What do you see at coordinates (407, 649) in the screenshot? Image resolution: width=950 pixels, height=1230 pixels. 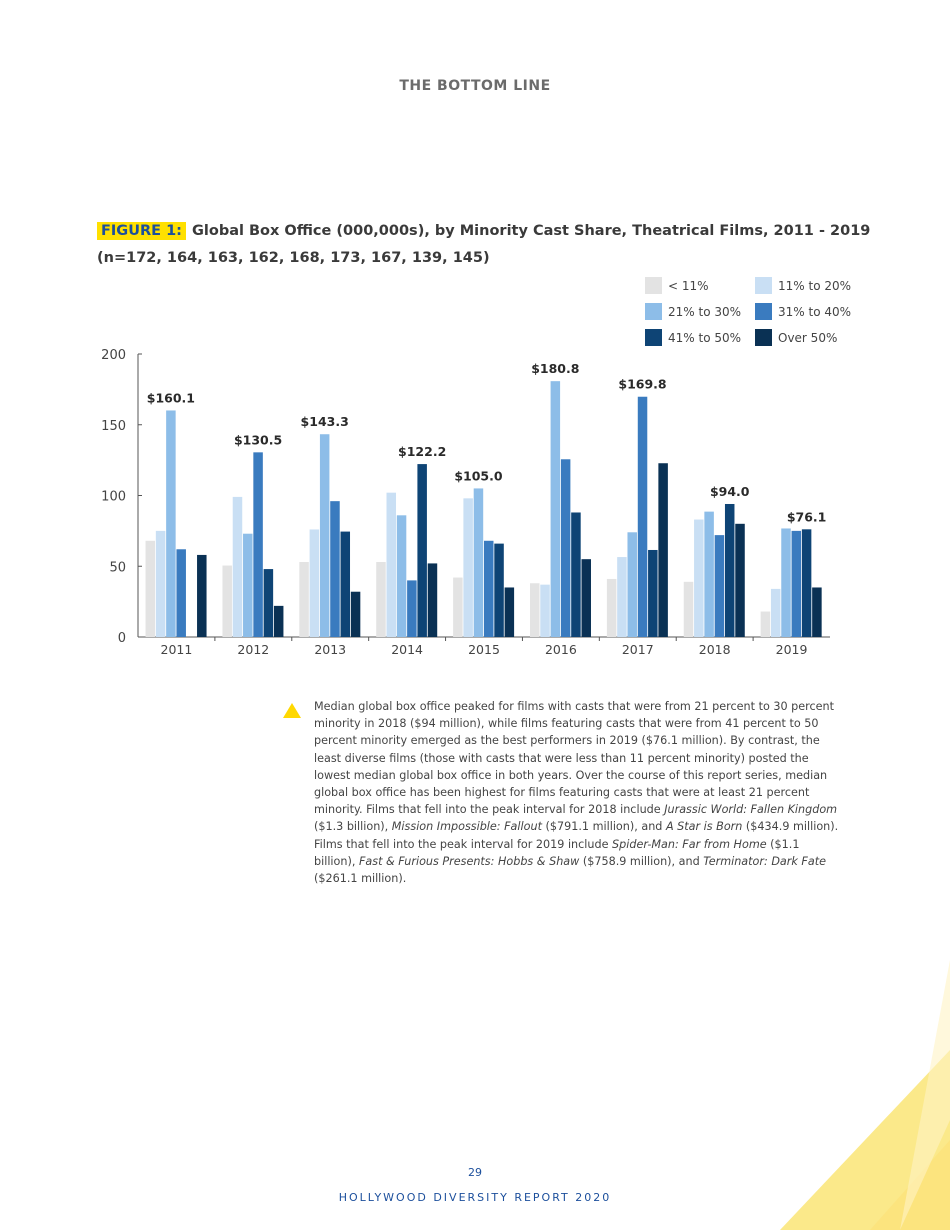 I see `x-tick-label: 2014` at bounding box center [407, 649].